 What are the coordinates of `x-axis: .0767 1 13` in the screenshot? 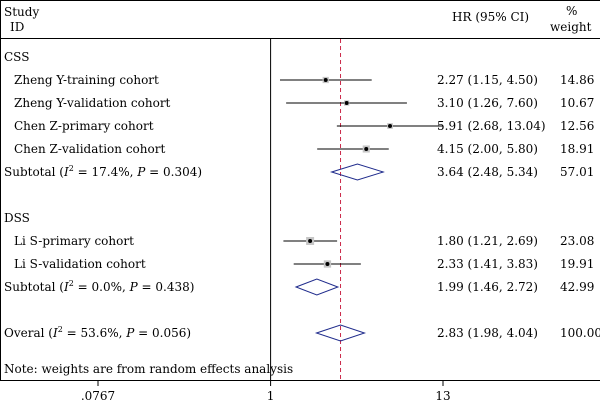 It's located at (266, 392).